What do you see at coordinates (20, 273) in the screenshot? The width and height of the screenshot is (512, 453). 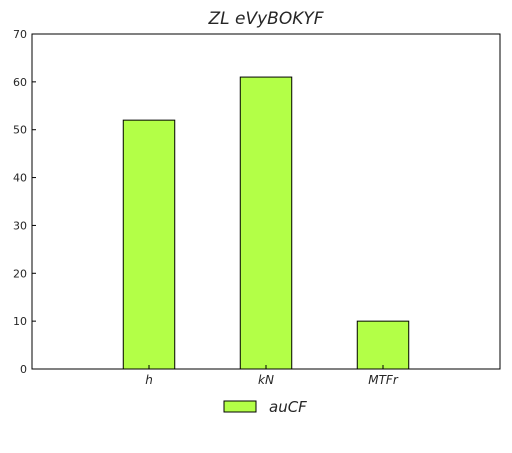 I see `y-tick-label: 20` at bounding box center [20, 273].